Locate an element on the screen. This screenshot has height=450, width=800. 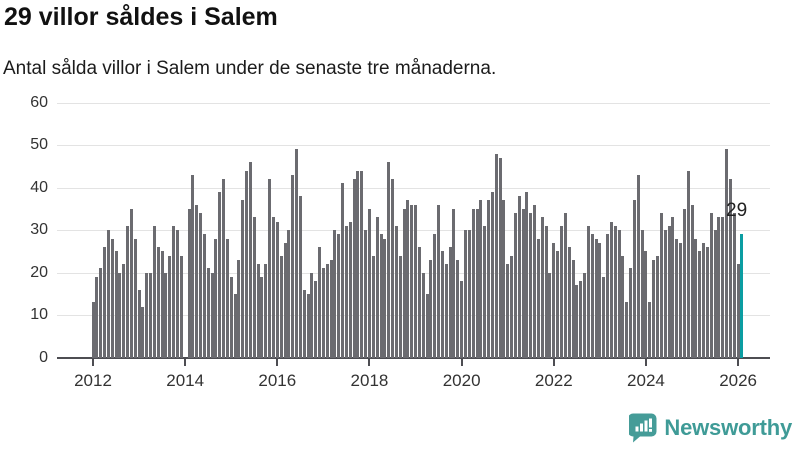
newsworthy-logo-text: Newsworthy is located at coordinates (728, 427).